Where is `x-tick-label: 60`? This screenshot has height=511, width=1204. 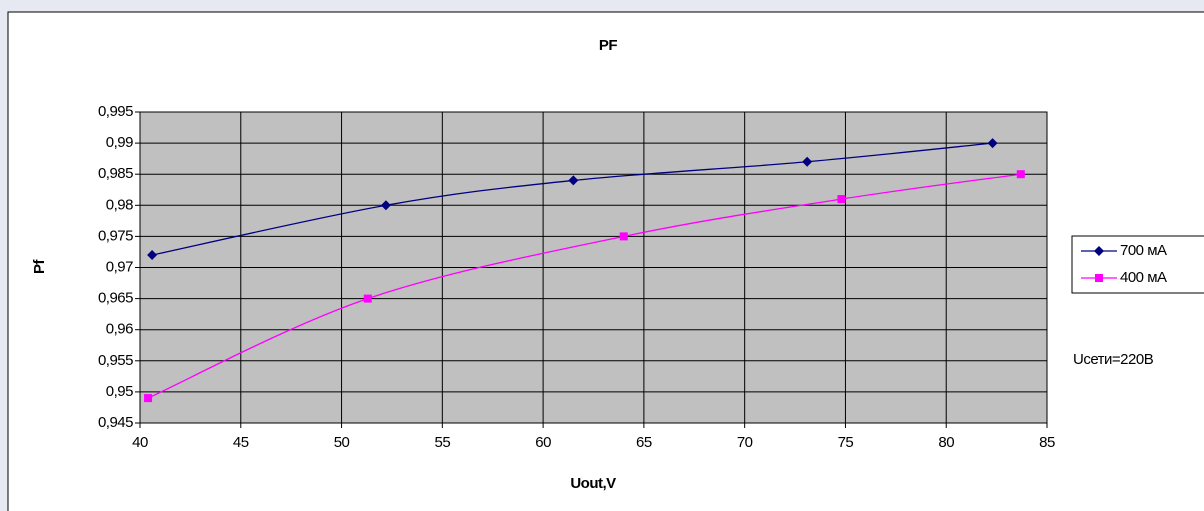
x-tick-label: 60 is located at coordinates (543, 442).